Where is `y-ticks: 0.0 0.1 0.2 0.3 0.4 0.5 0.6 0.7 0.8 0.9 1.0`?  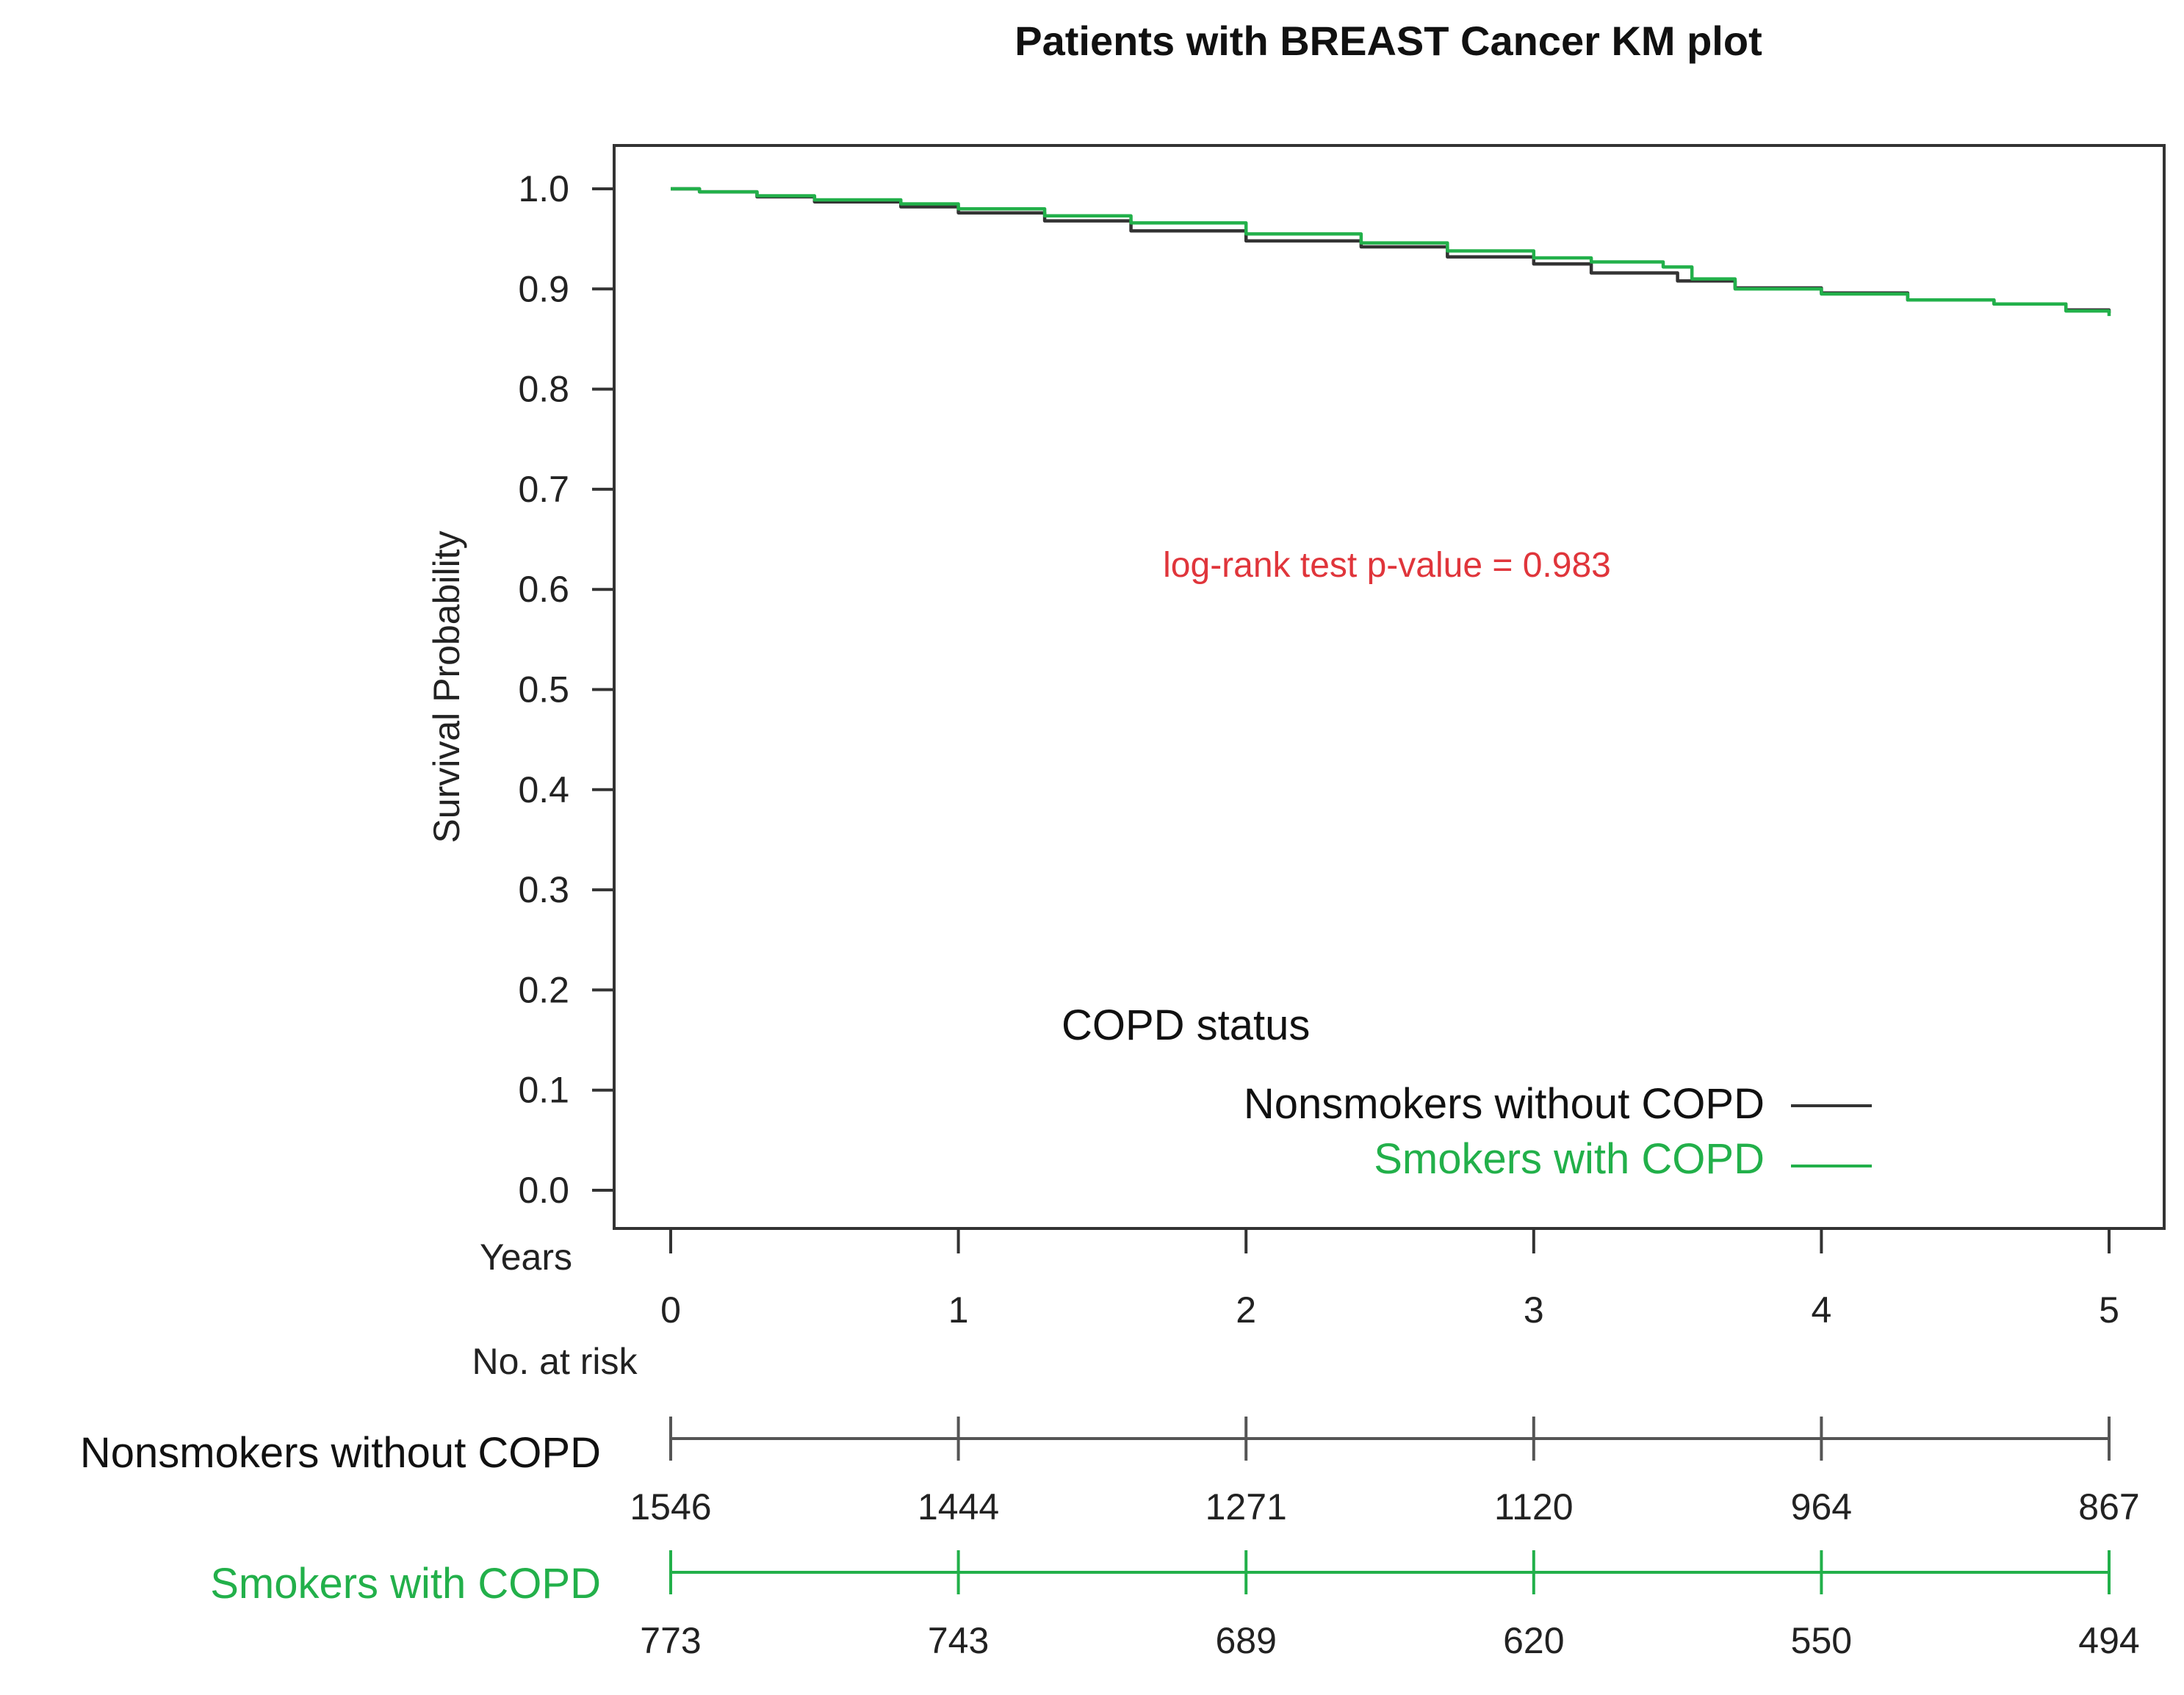 y-ticks: 0.0 0.1 0.2 0.3 0.4 0.5 0.6 0.7 0.8 0.9 1.0 is located at coordinates (566, 689).